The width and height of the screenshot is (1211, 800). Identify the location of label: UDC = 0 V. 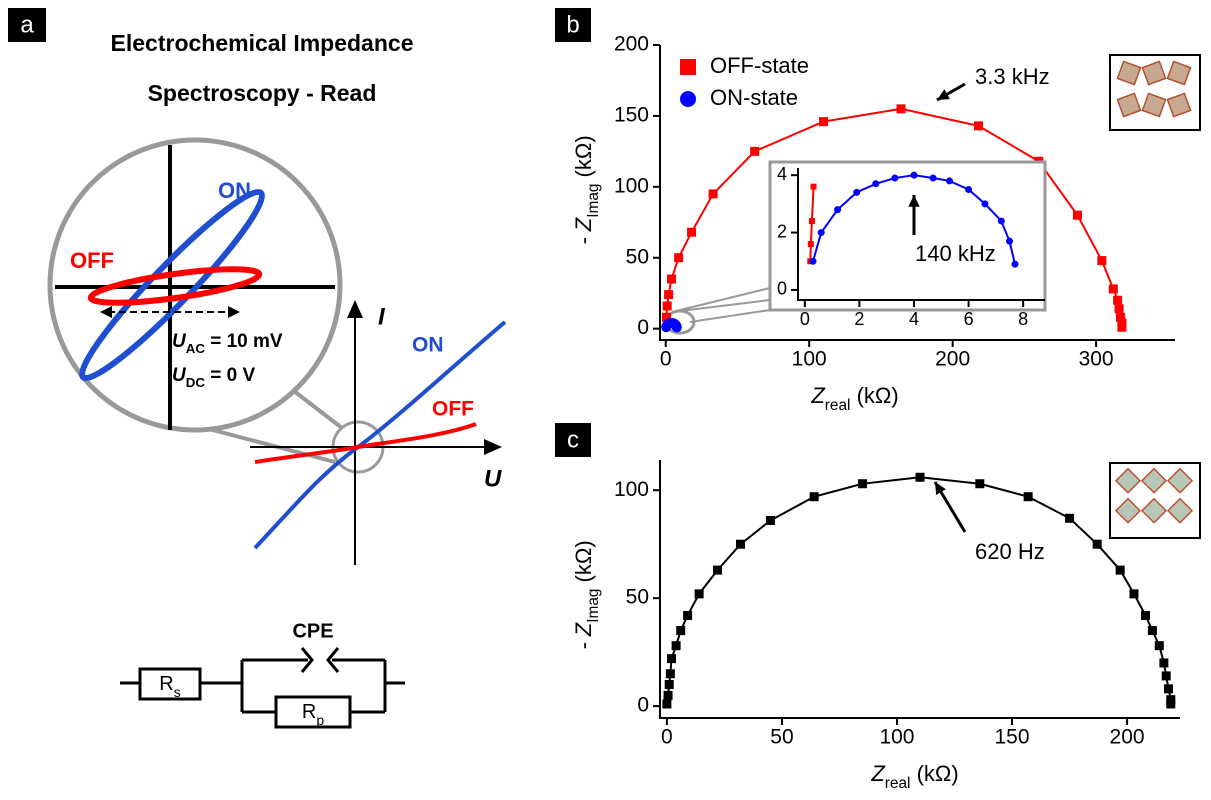
(213, 377).